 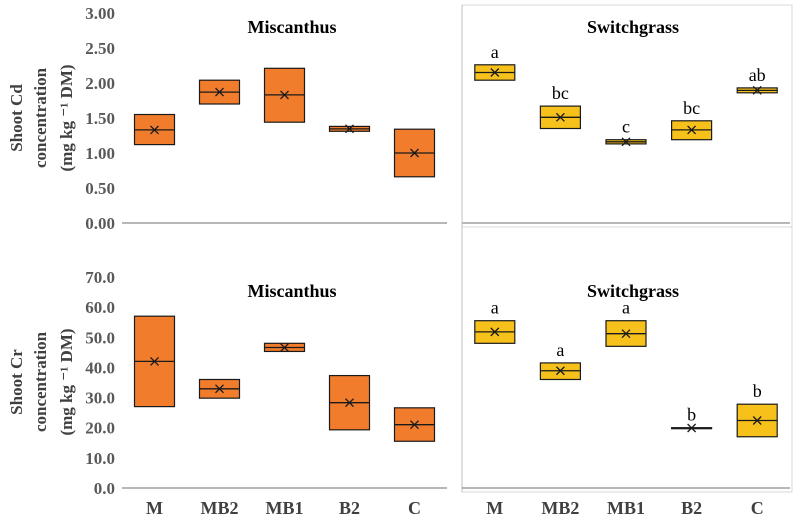 I want to click on y-tick-label: 1.50, so click(x=100, y=118).